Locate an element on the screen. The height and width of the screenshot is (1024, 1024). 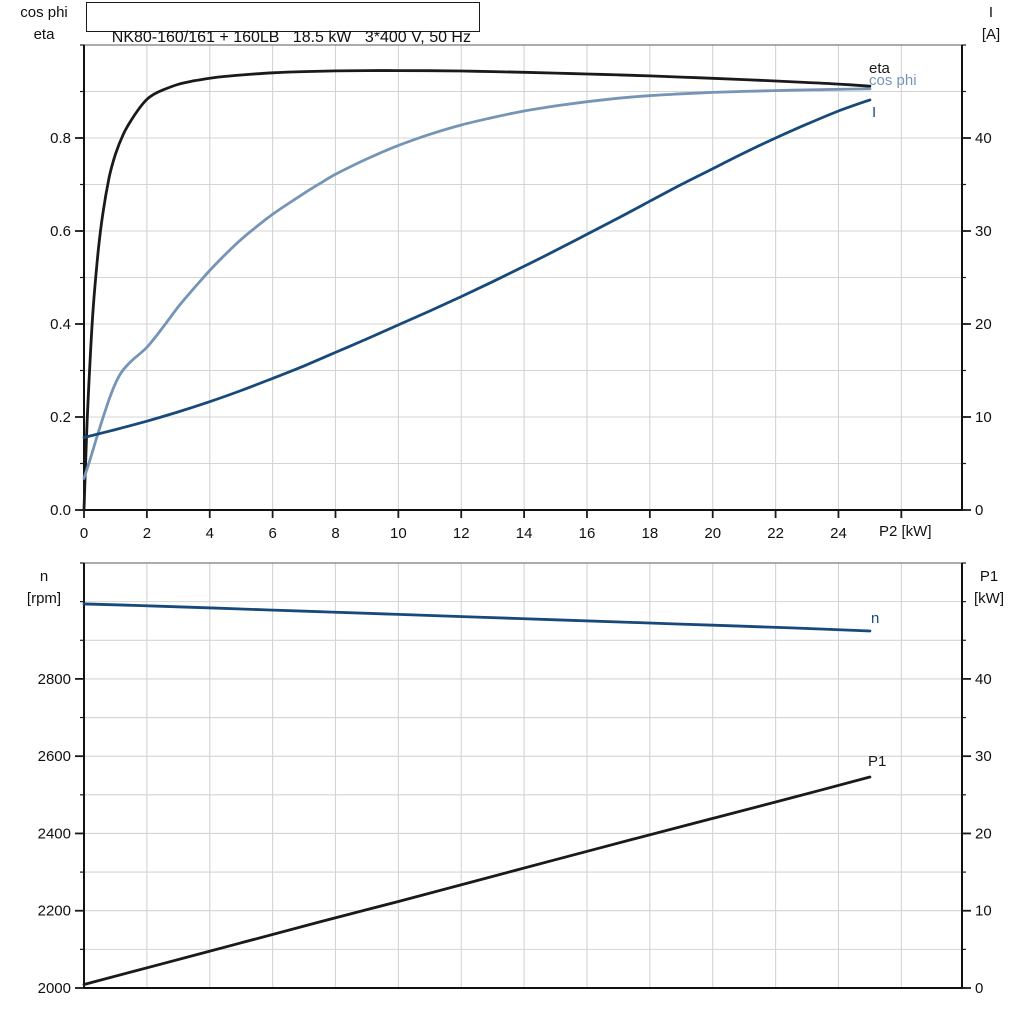
curve-label-speed-n: n is located at coordinates (875, 618).